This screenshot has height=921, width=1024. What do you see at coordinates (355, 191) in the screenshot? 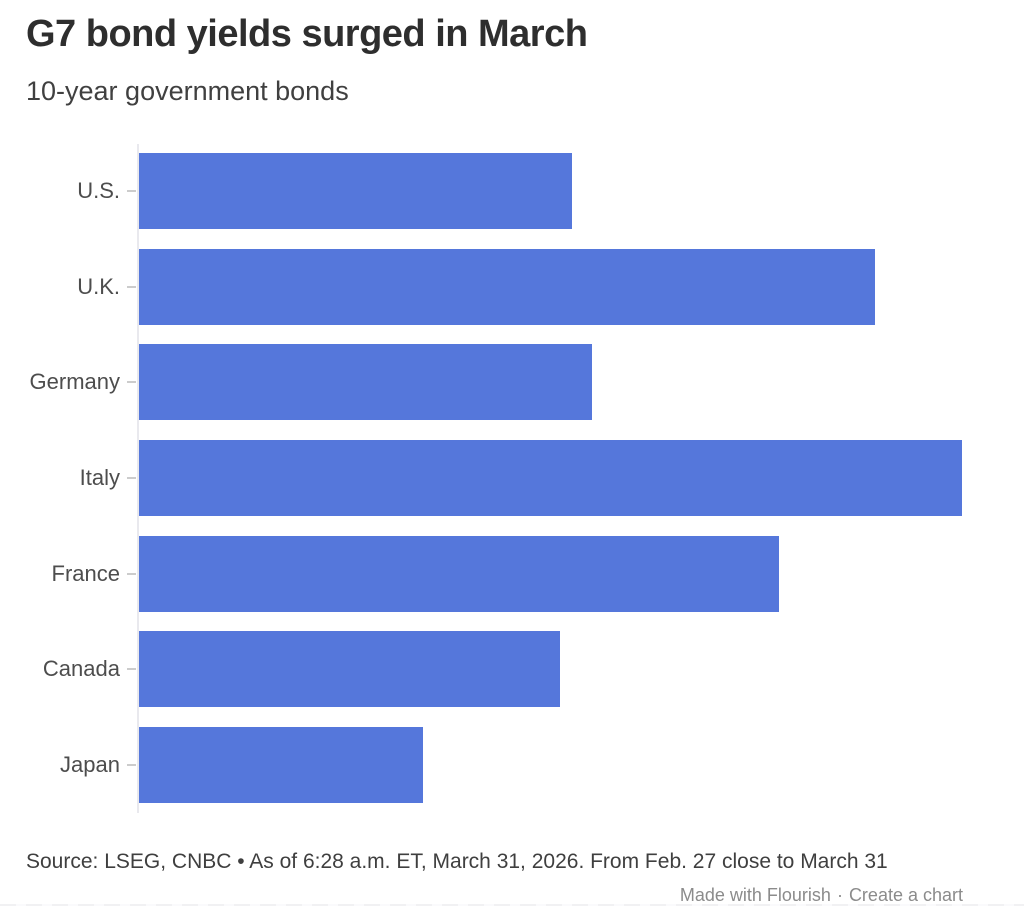
I see `bar-us` at bounding box center [355, 191].